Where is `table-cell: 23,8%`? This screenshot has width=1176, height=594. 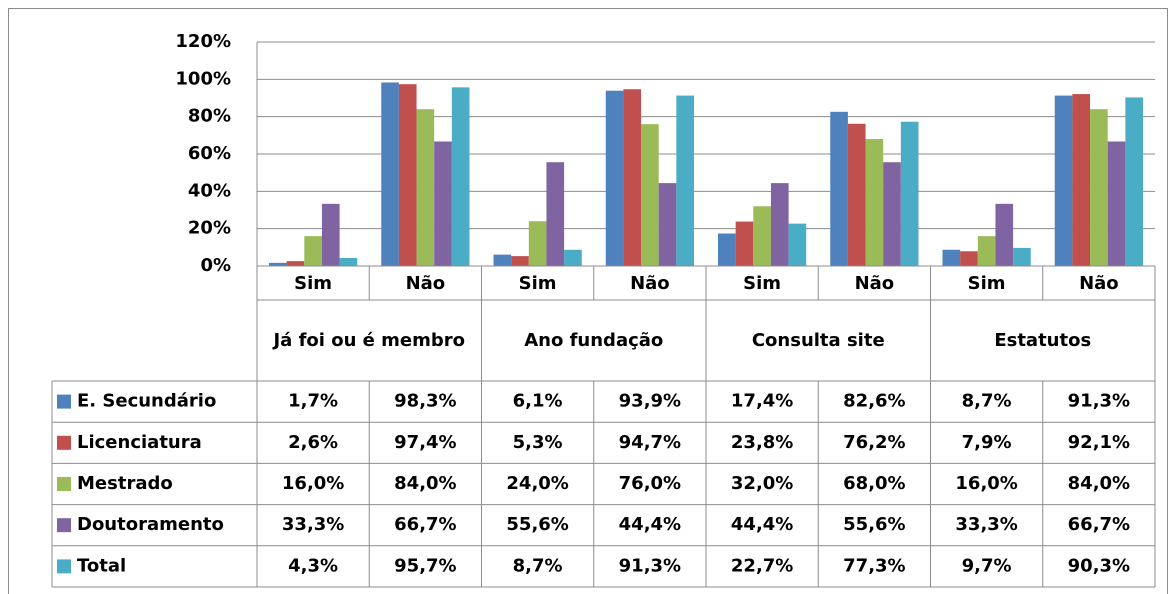
table-cell: 23,8% is located at coordinates (762, 442).